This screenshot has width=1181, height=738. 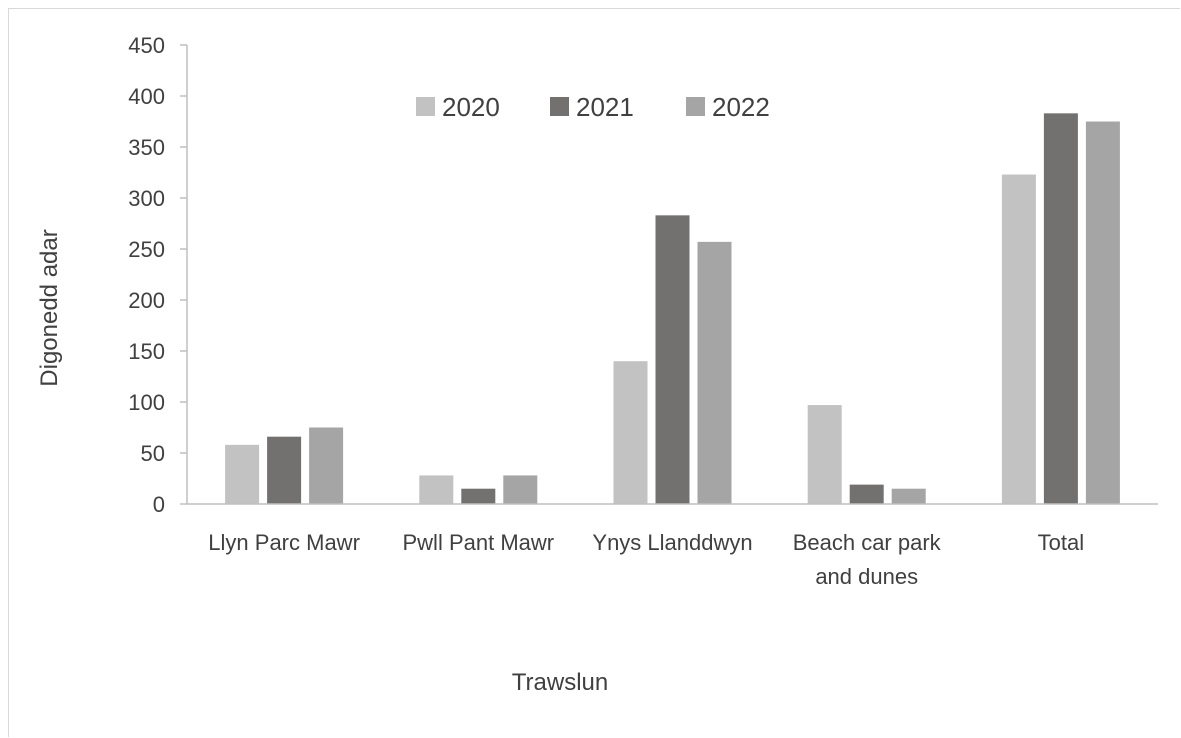 What do you see at coordinates (49, 307) in the screenshot?
I see `y-axis-title: Digonedd adar` at bounding box center [49, 307].